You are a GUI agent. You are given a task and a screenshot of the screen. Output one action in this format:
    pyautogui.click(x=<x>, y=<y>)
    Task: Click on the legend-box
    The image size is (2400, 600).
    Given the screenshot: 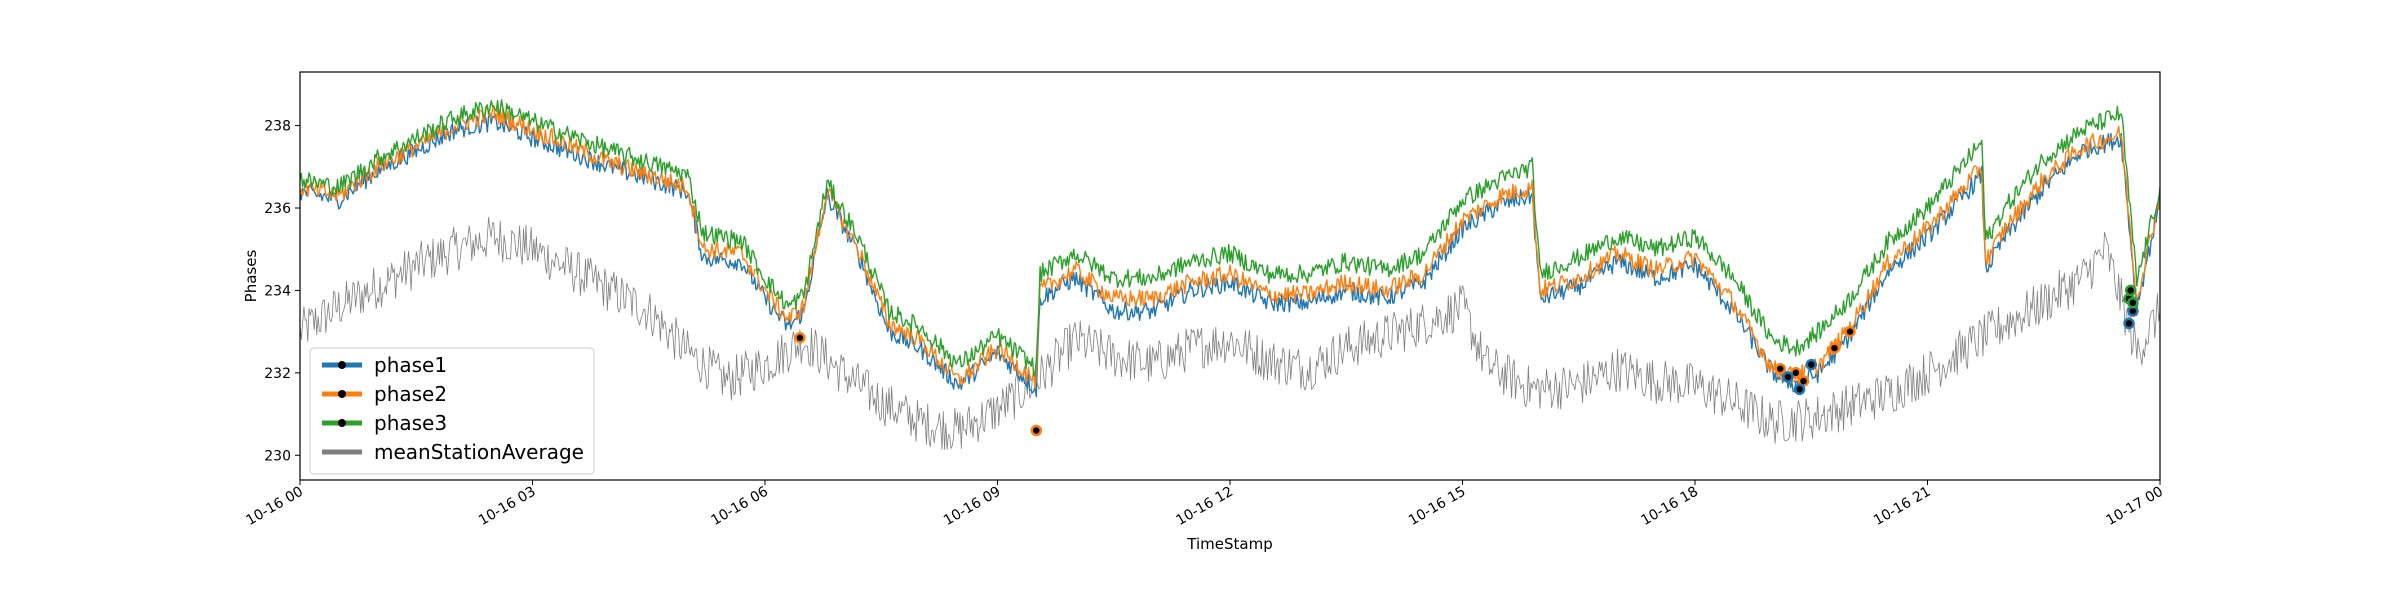 What is the action you would take?
    pyautogui.click(x=452, y=411)
    